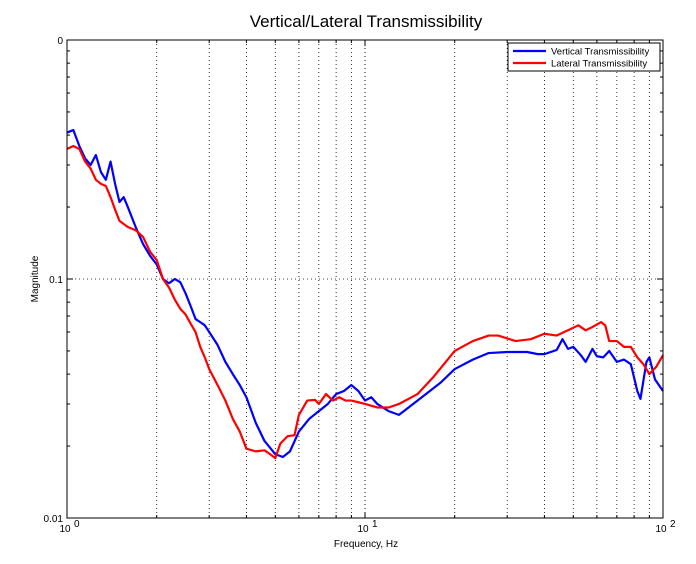 The width and height of the screenshot is (696, 564). I want to click on x-axis-label: Frequency, Hz, so click(366, 544).